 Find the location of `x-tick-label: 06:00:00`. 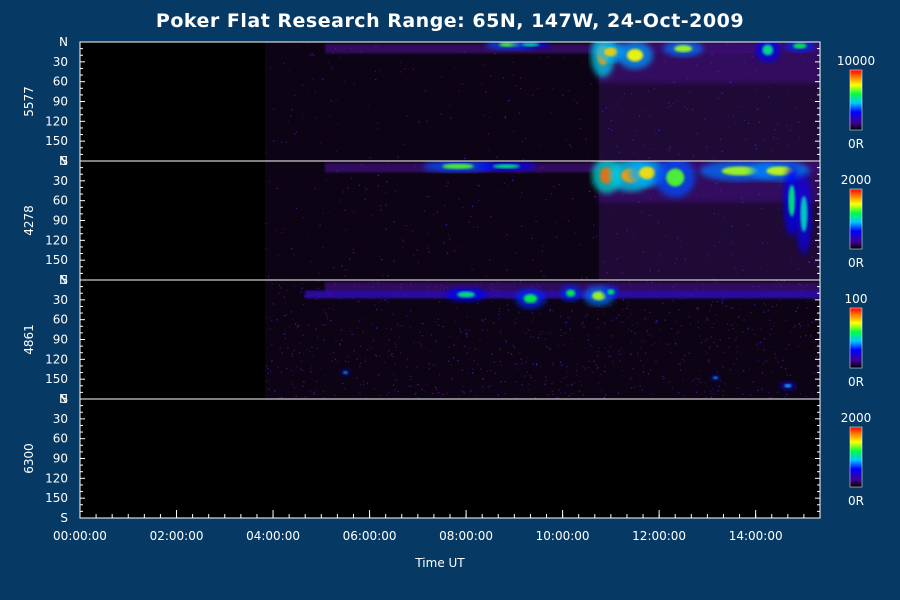

x-tick-label: 06:00:00 is located at coordinates (370, 536).